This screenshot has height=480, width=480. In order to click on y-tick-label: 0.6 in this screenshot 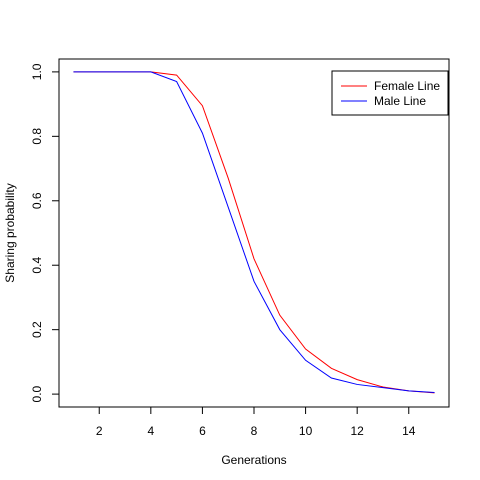, I will do `click(37, 200)`.